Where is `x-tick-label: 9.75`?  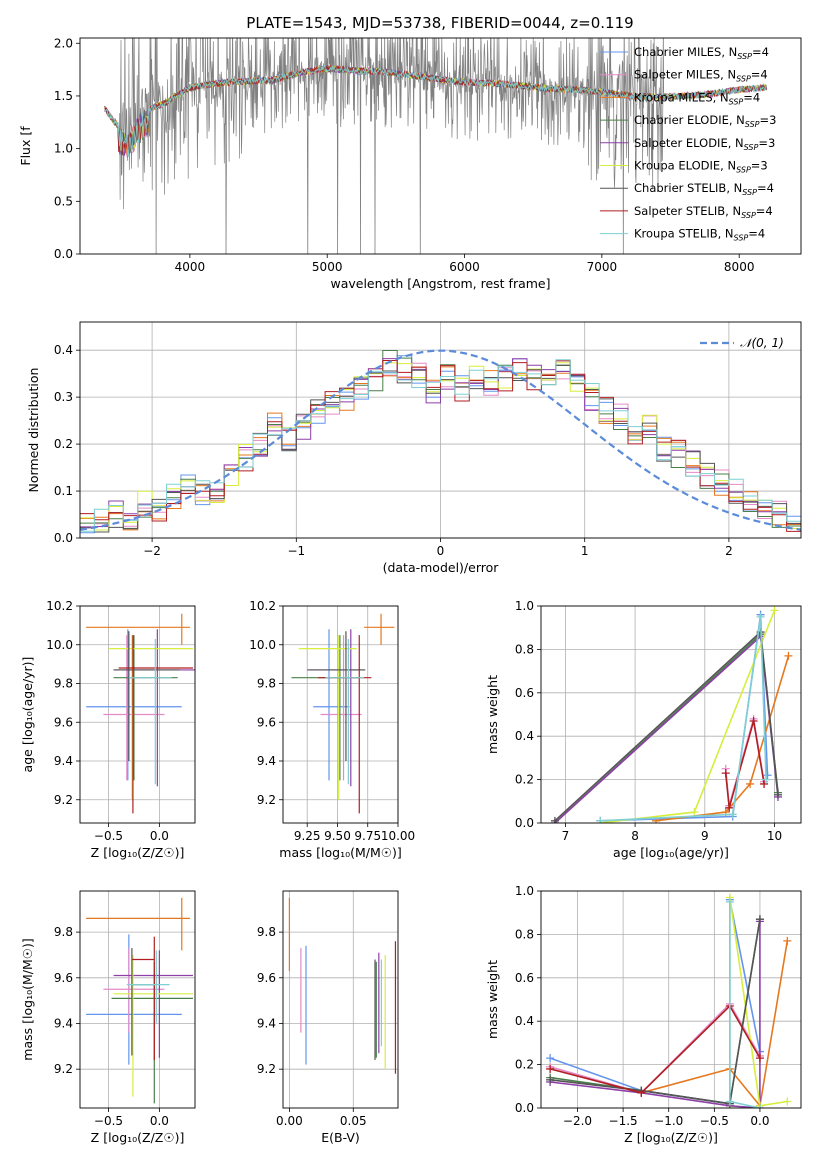 x-tick-label: 9.75 is located at coordinates (367, 836).